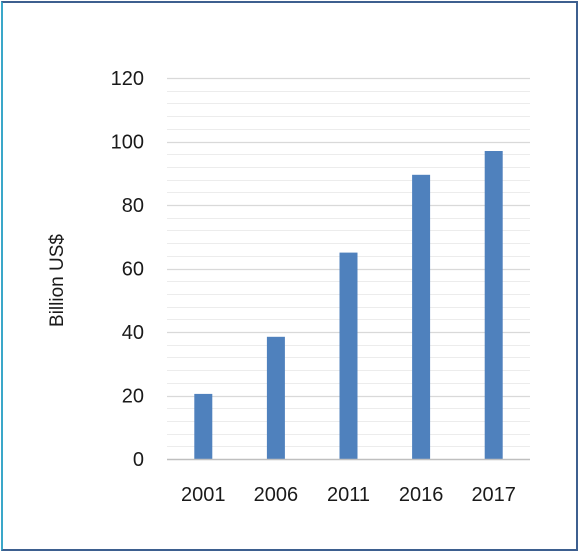  I want to click on x-tick-label: 2001, so click(203, 495).